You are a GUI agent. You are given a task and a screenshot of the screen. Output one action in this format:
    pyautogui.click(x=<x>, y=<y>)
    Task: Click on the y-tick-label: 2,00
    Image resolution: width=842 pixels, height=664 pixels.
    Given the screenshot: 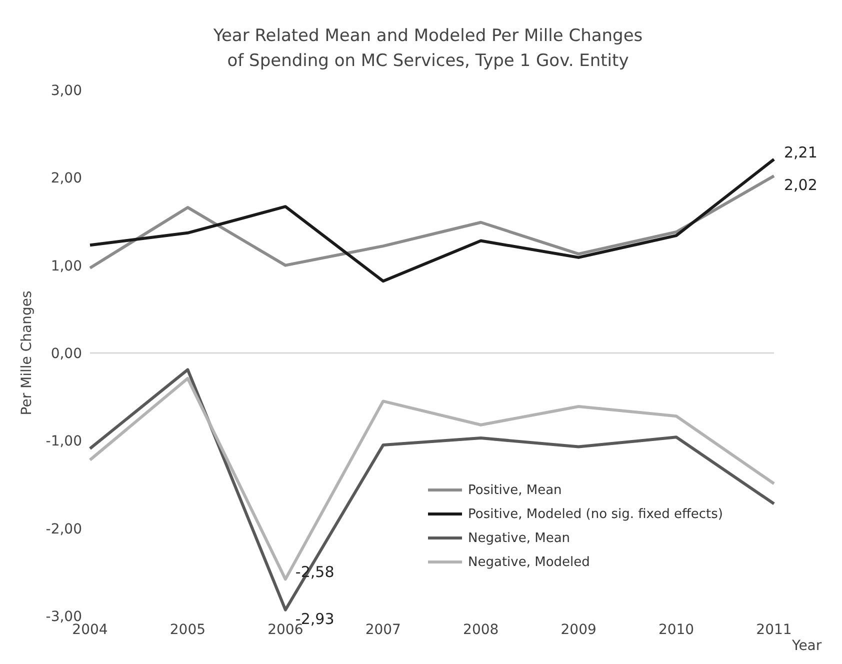 What is the action you would take?
    pyautogui.click(x=66, y=178)
    